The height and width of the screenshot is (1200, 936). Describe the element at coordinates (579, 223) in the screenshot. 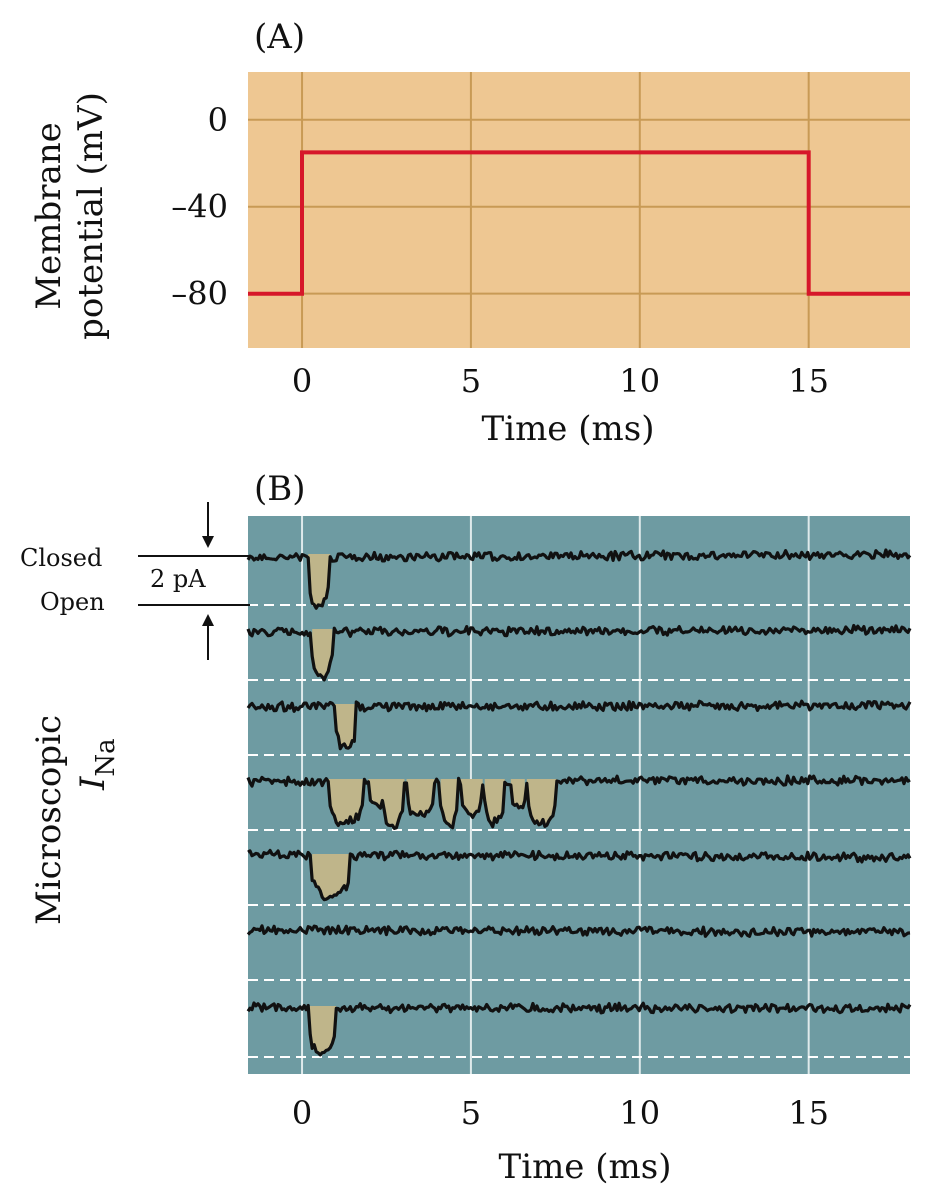

I see `membrane-potential-step-line` at that location.